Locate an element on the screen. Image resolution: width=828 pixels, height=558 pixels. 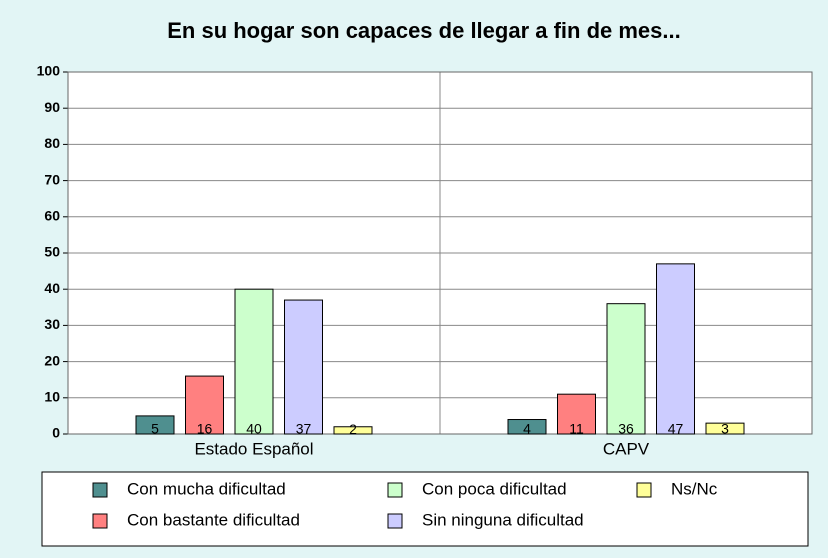
data-label: 4 is located at coordinates (527, 429).